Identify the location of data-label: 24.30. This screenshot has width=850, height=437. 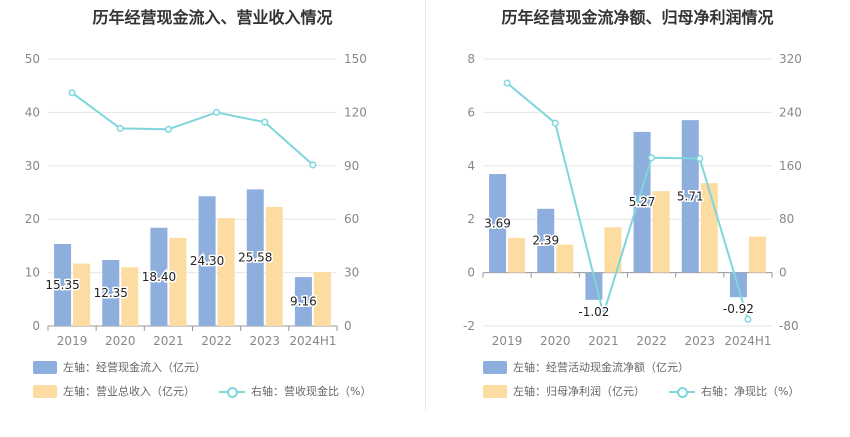
(207, 261).